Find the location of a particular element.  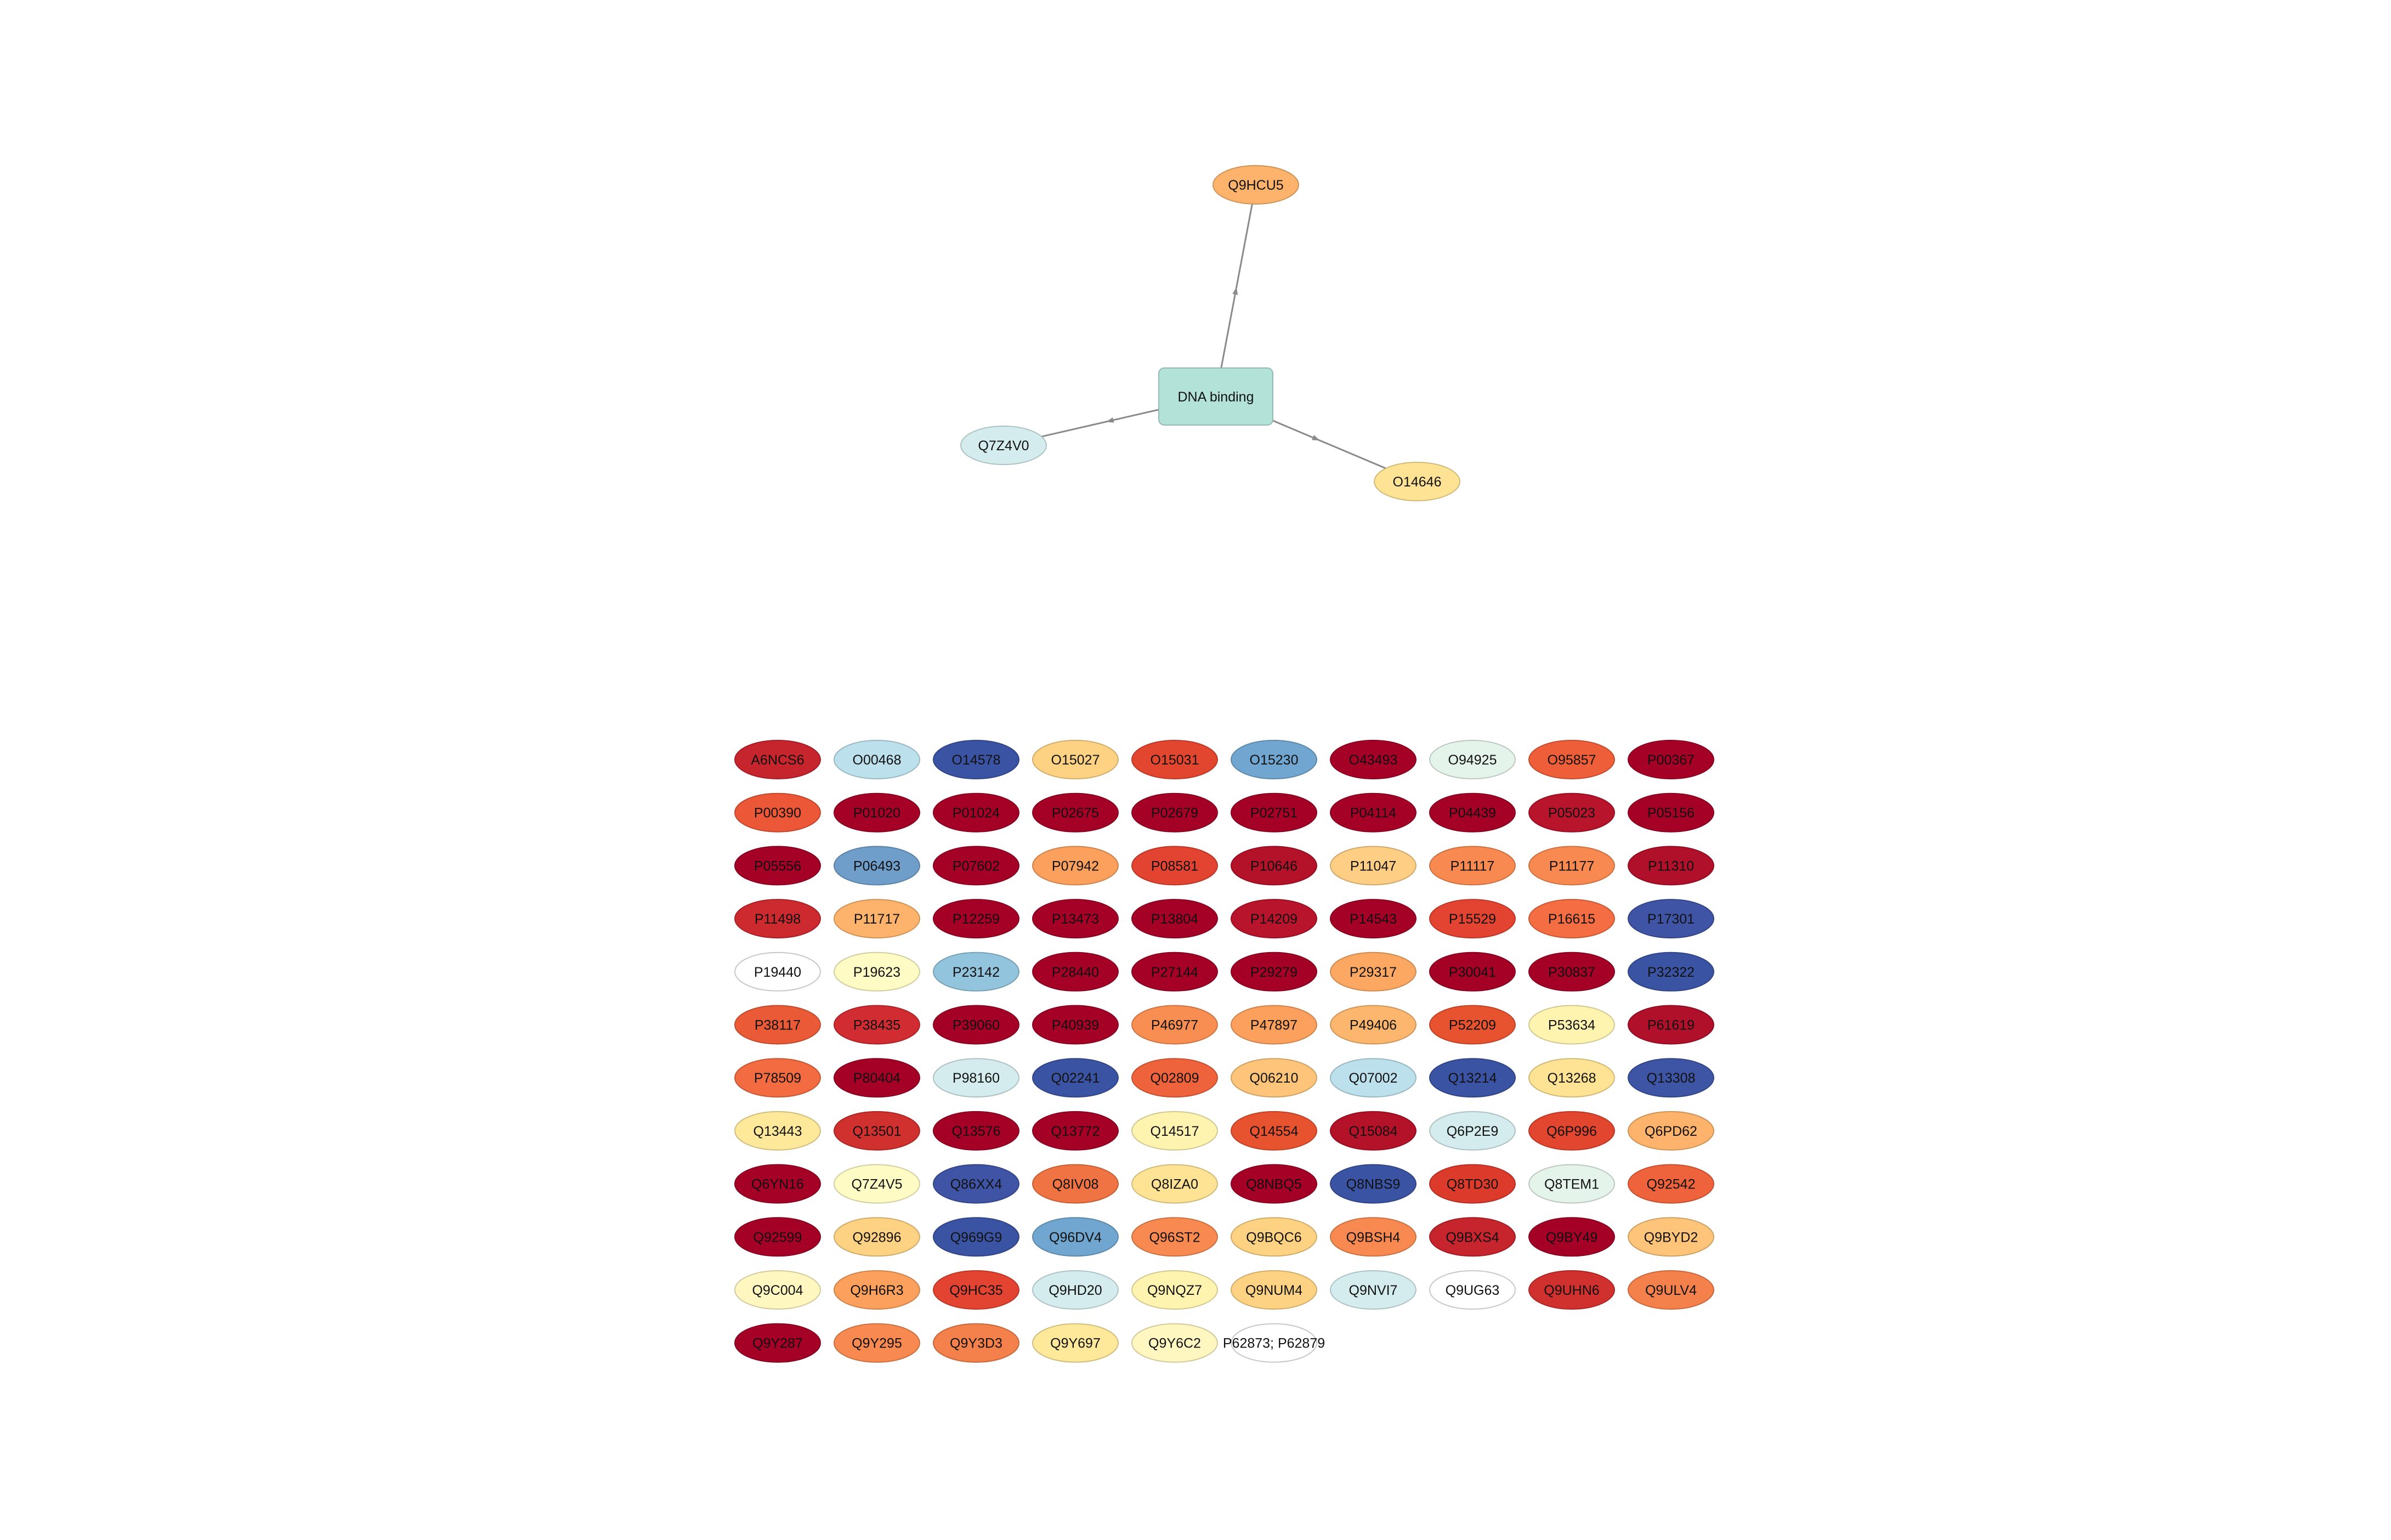

node-q13576: Q13576 is located at coordinates (976, 1131).